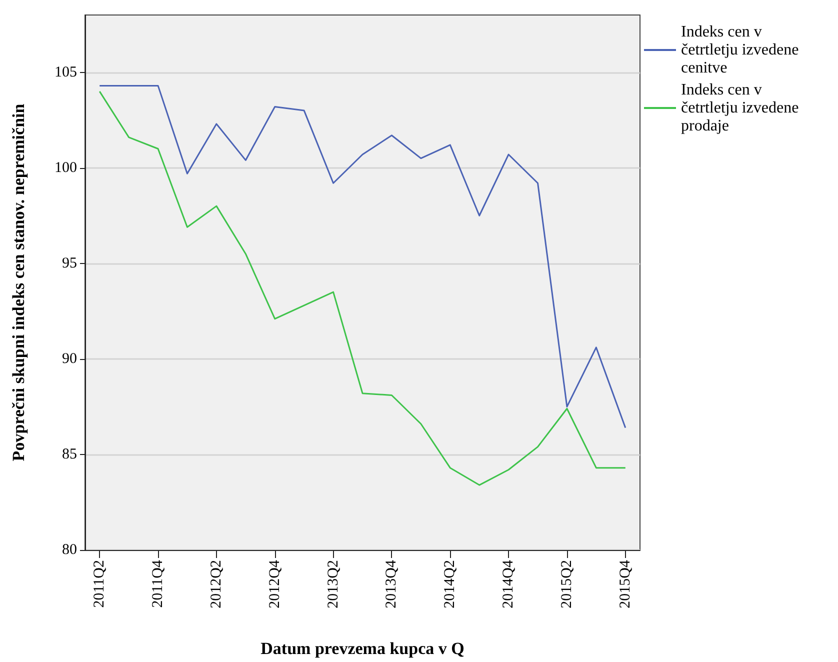  Describe the element at coordinates (566, 584) in the screenshot. I see `x-tick-label: 2015Q2` at that location.